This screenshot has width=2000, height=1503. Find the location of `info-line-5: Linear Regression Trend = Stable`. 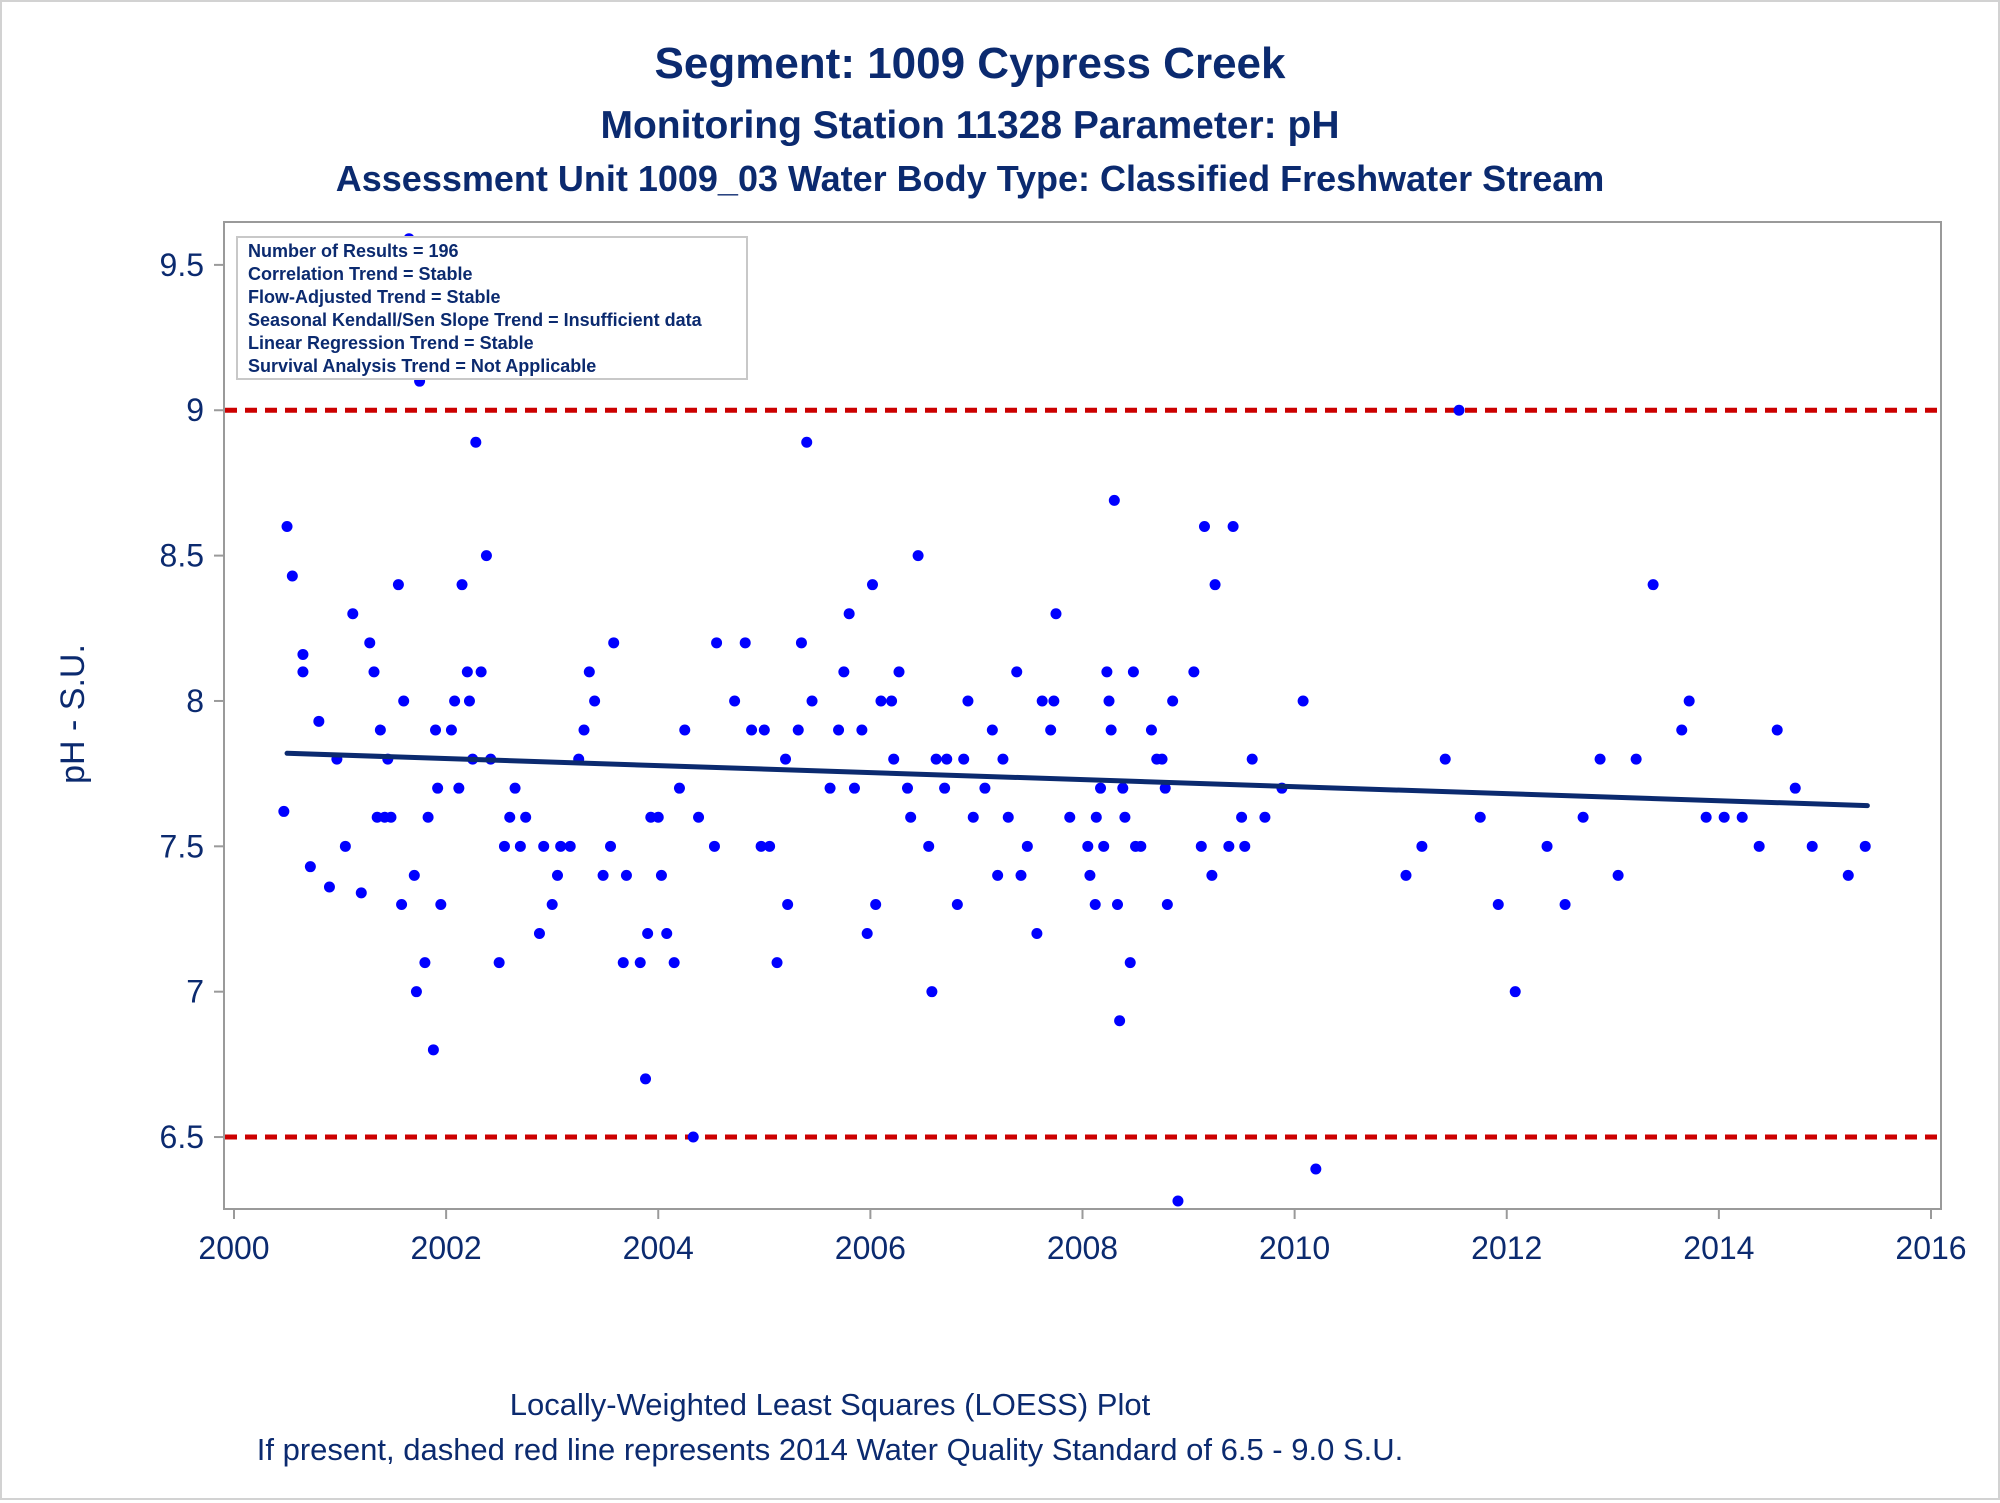

info-line-5: Linear Regression Trend = Stable is located at coordinates (391, 343).